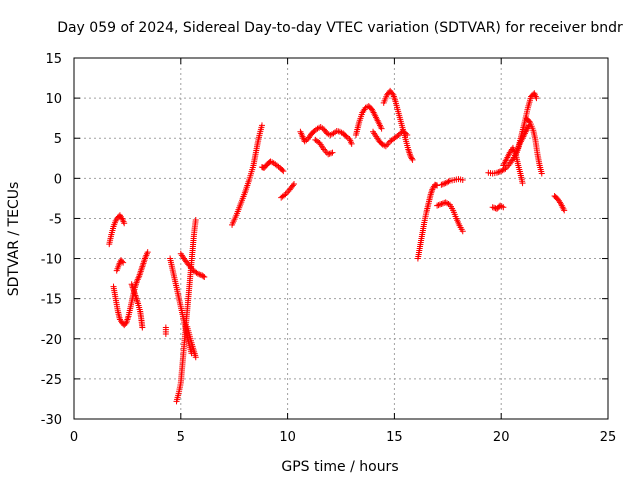 Image resolution: width=640 pixels, height=480 pixels. I want to click on y-tick-label: 15, so click(53, 59).